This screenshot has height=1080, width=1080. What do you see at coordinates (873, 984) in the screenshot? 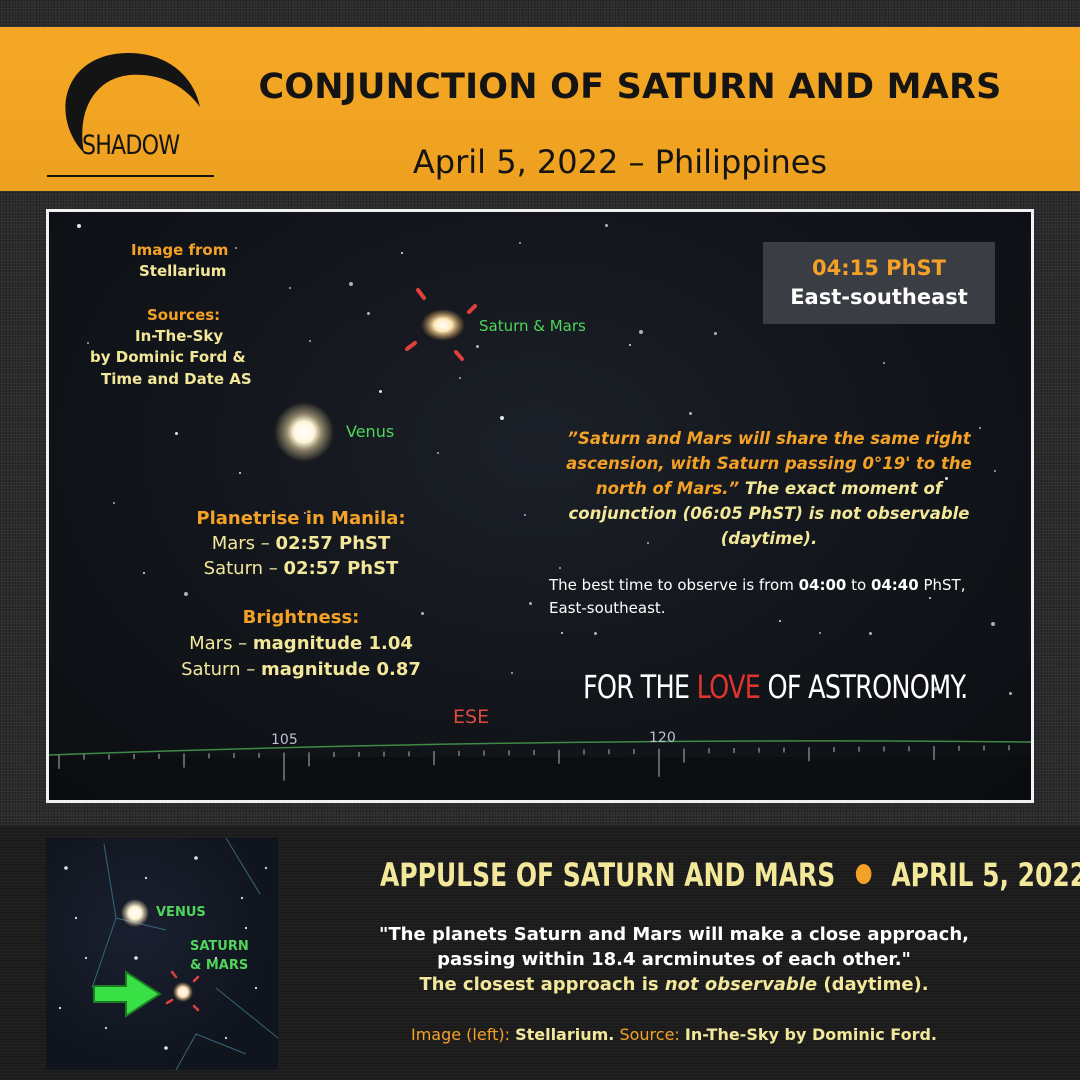
I see `closest-suffix: (daytime).` at bounding box center [873, 984].